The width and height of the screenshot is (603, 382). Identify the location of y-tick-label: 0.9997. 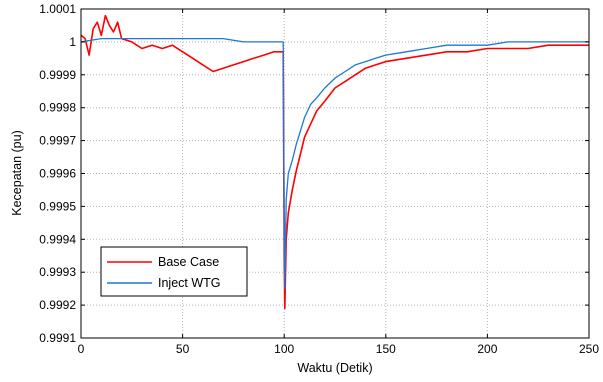
(57, 141).